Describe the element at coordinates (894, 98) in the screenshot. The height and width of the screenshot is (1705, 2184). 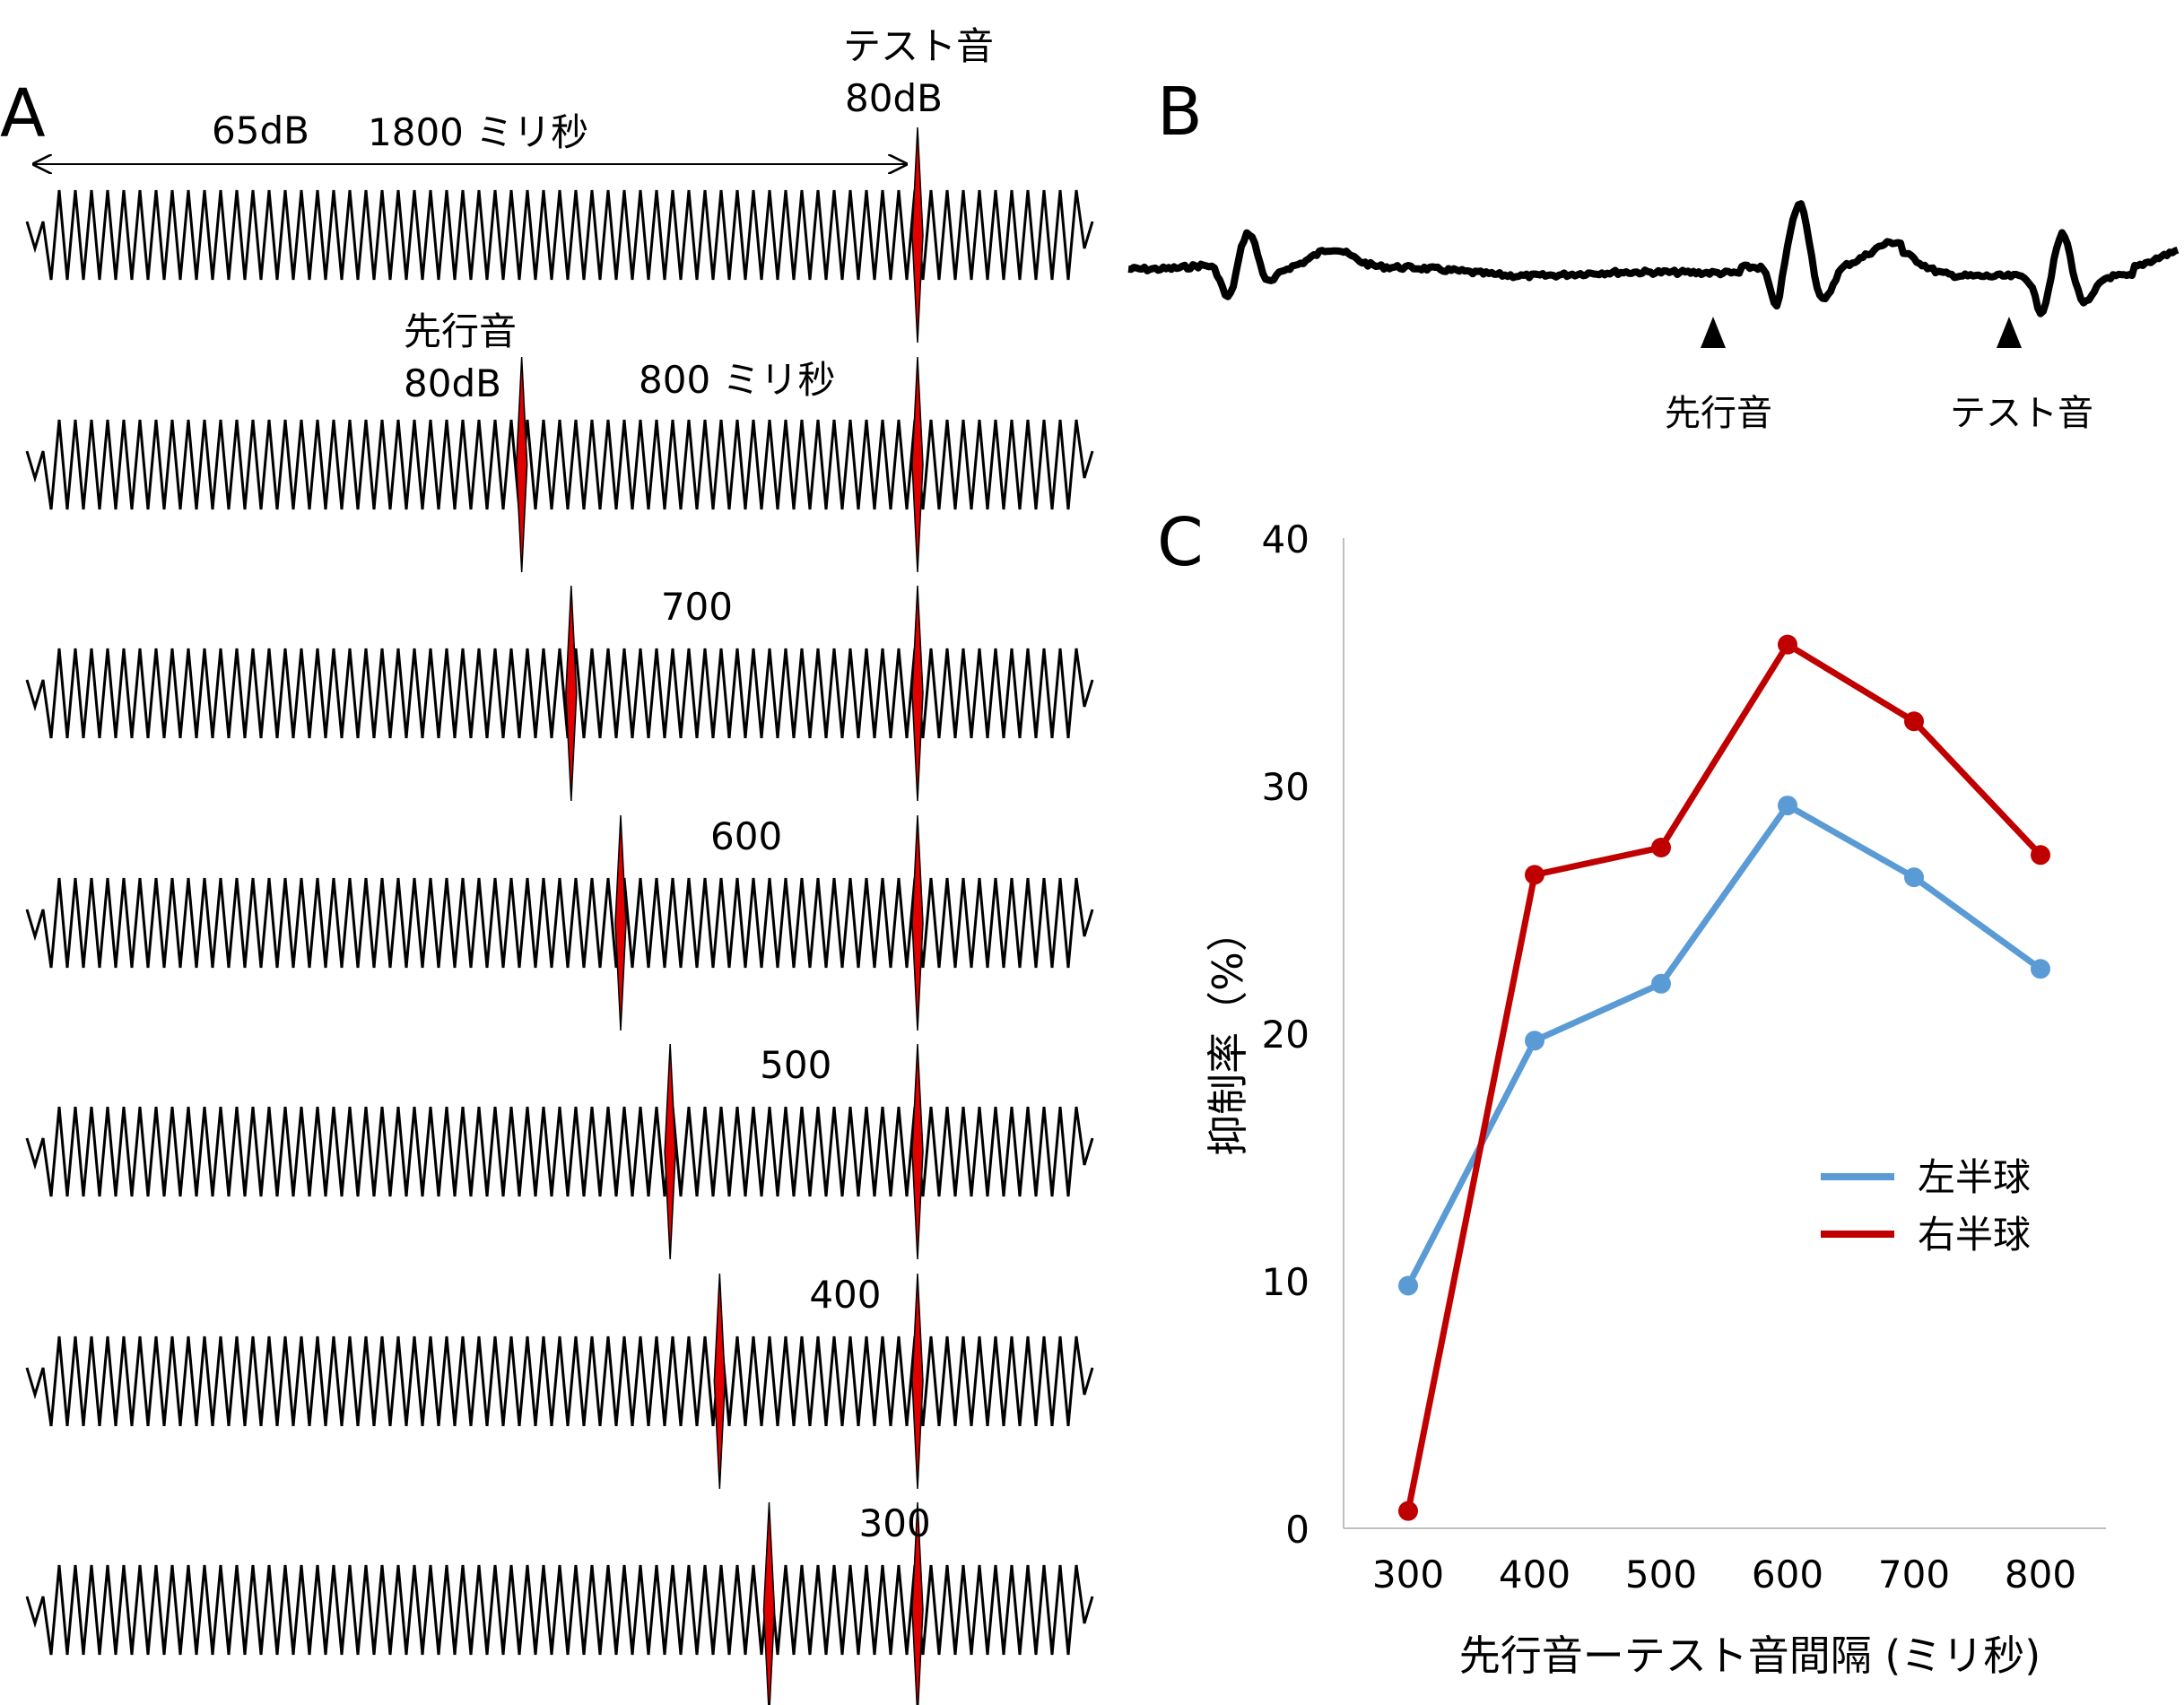
I see `test-tone-level-label: 80dB` at that location.